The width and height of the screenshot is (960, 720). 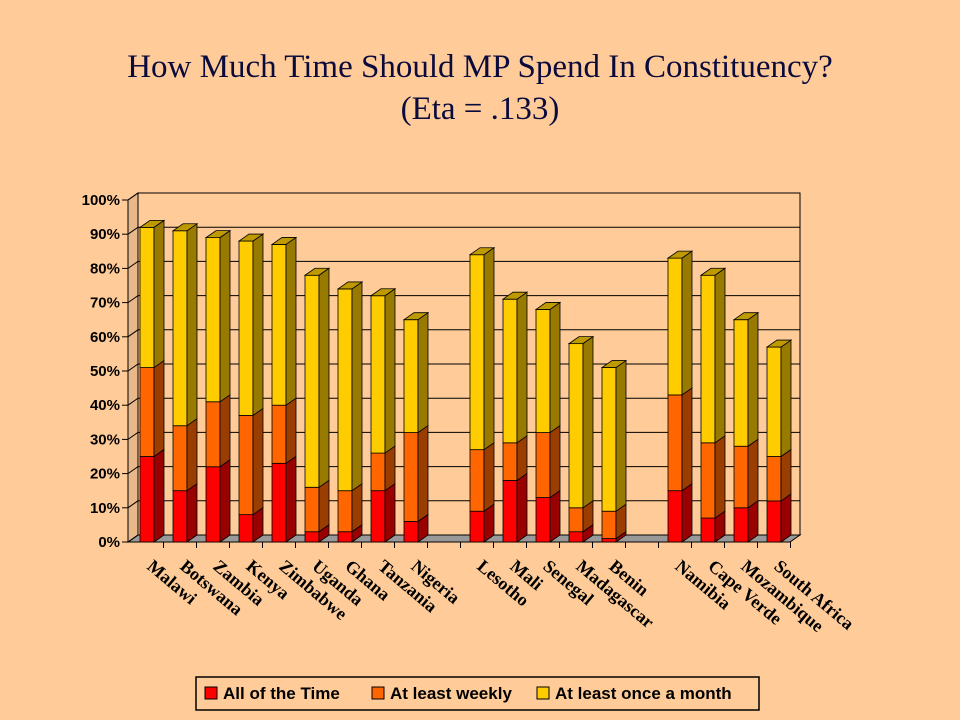 I want to click on legend-label: At least weekly, so click(x=451, y=693).